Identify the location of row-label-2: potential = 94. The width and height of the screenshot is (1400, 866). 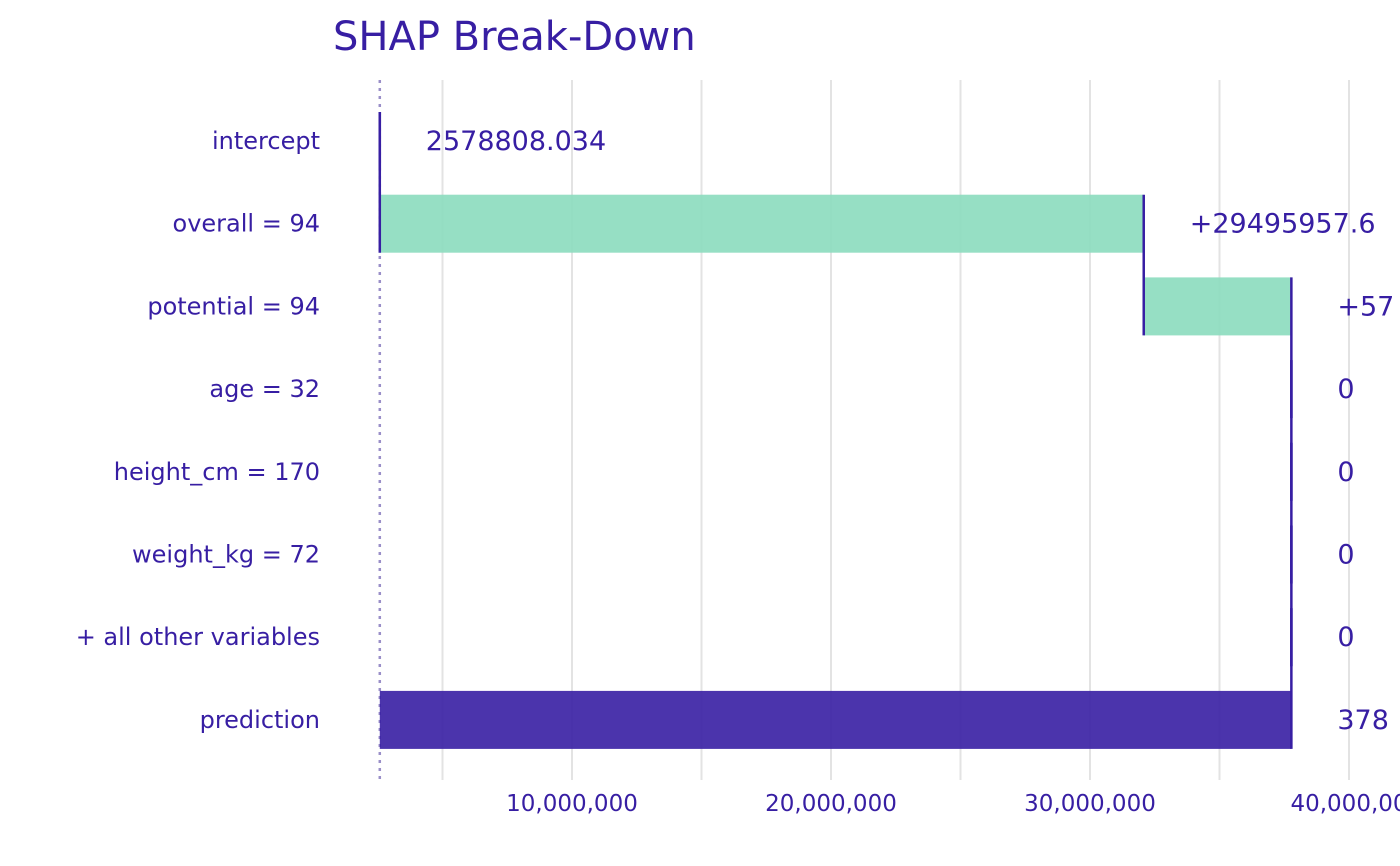
(233, 306).